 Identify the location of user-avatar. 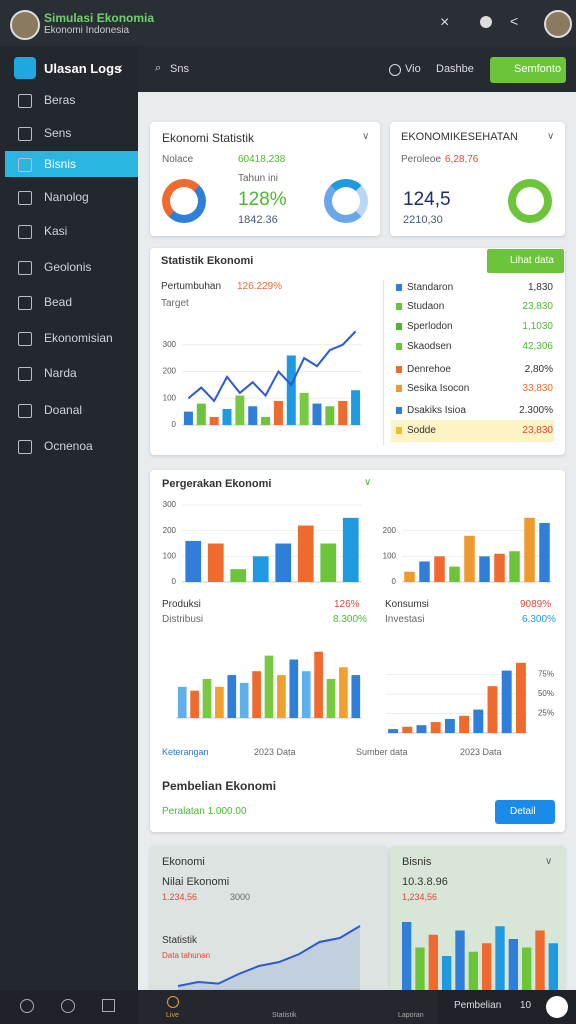
(558, 24).